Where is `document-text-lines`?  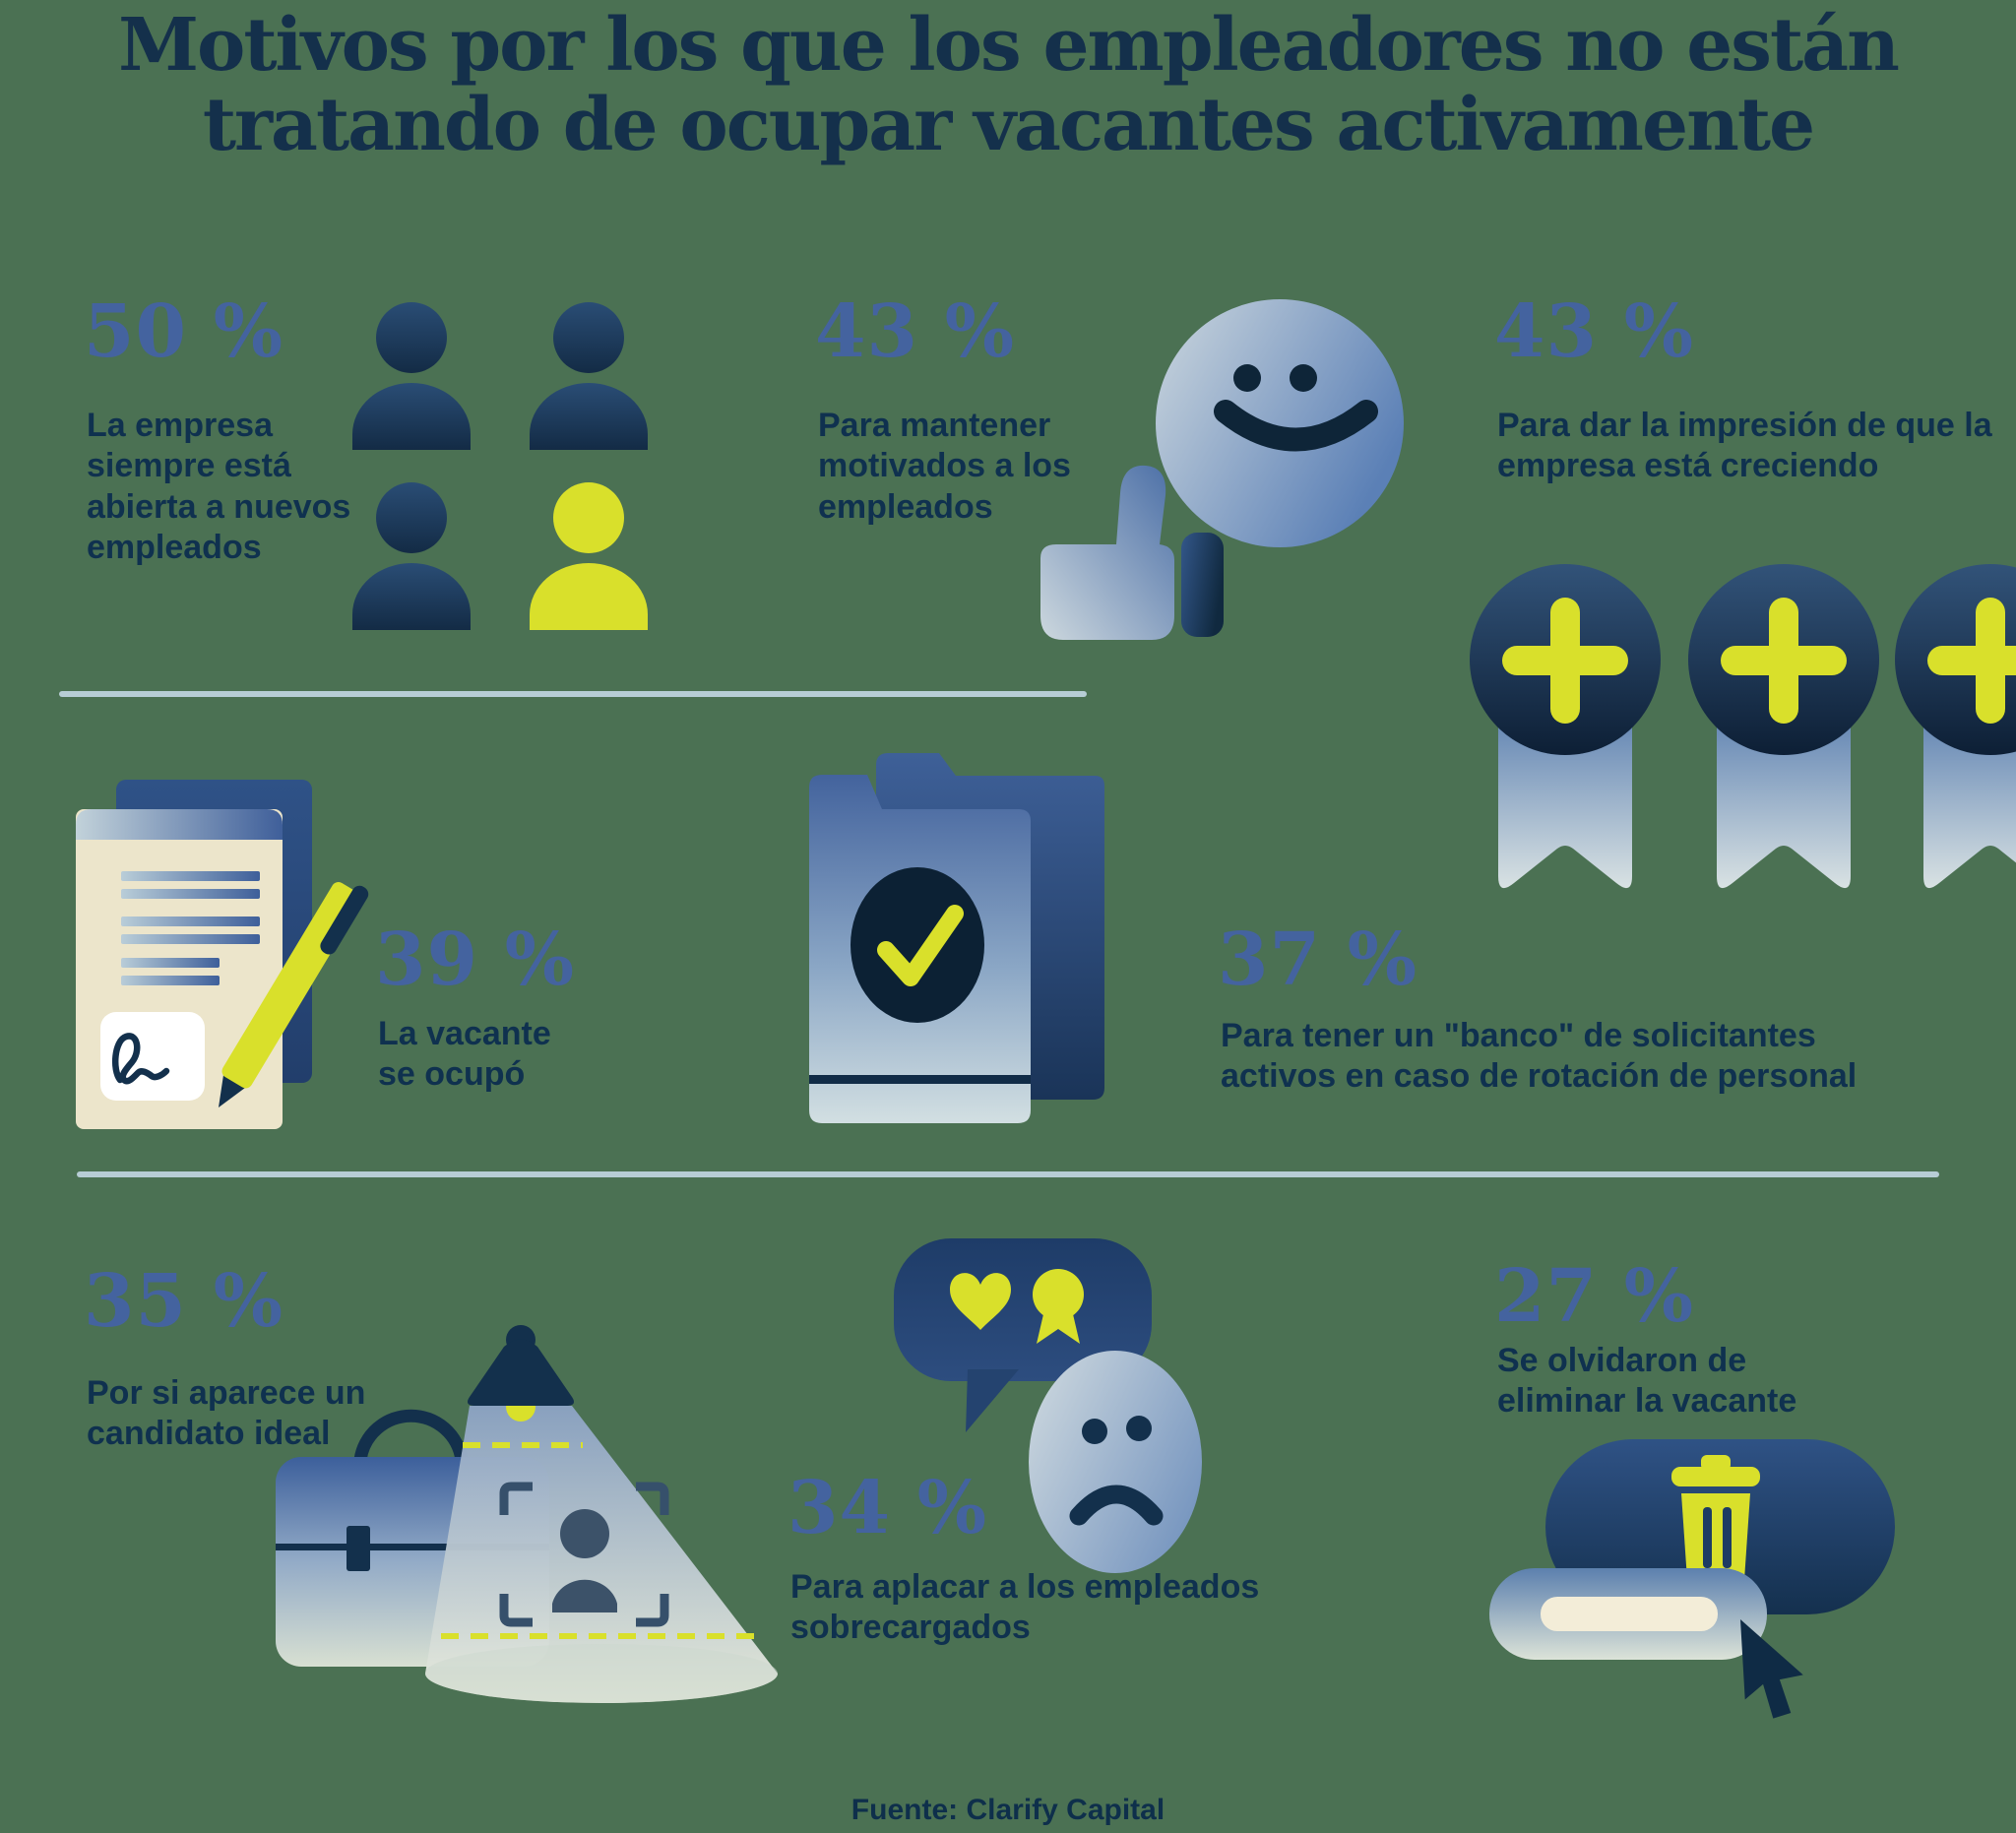
document-text-lines is located at coordinates (190, 928).